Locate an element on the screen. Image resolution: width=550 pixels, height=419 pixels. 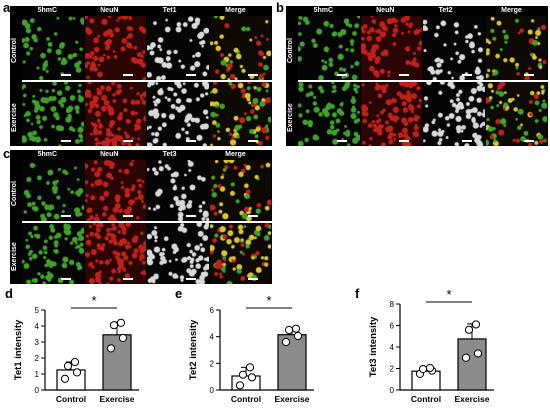
y-tick-label: 4 is located at coordinates (212, 337).